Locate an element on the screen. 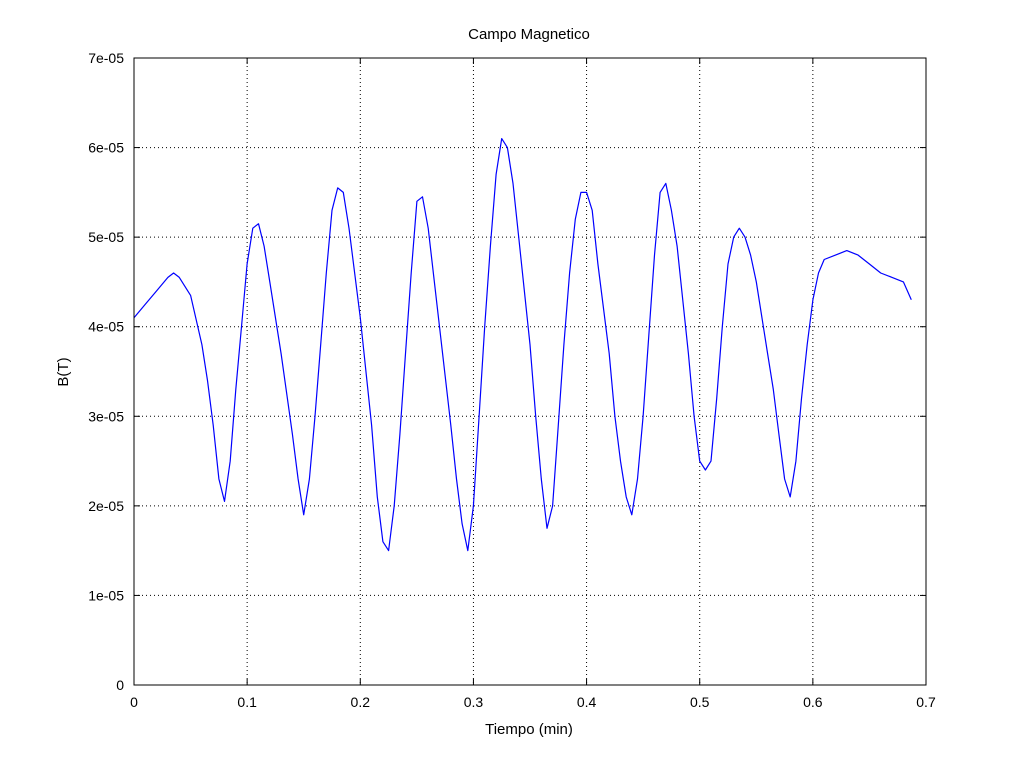 The width and height of the screenshot is (1024, 768). x-tick-label: 0.7 is located at coordinates (926, 702).